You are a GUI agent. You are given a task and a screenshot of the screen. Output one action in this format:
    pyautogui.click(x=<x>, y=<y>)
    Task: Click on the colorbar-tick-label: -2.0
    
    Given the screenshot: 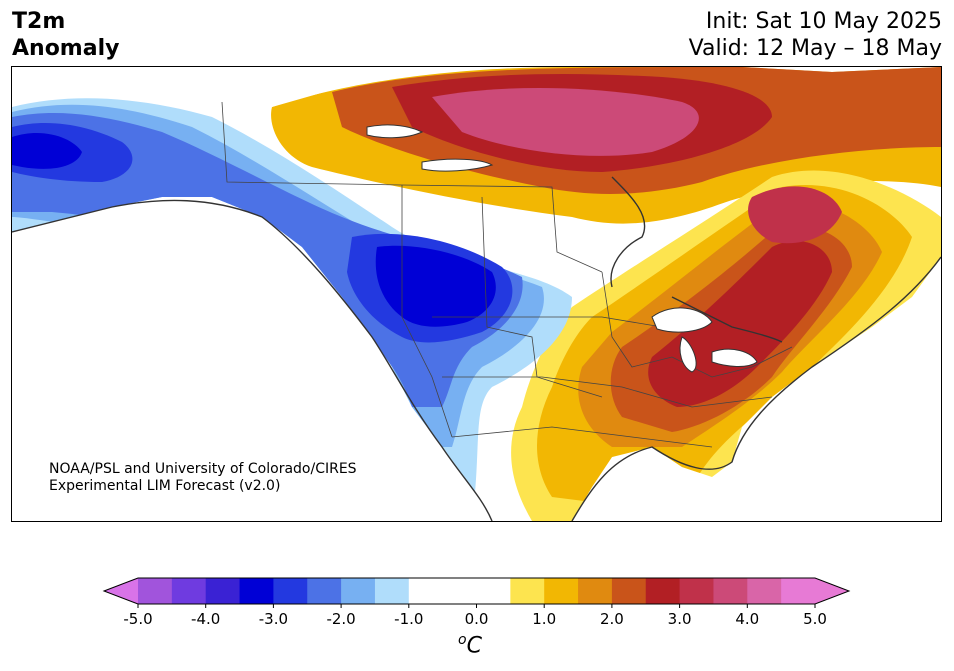 What is the action you would take?
    pyautogui.click(x=340, y=619)
    